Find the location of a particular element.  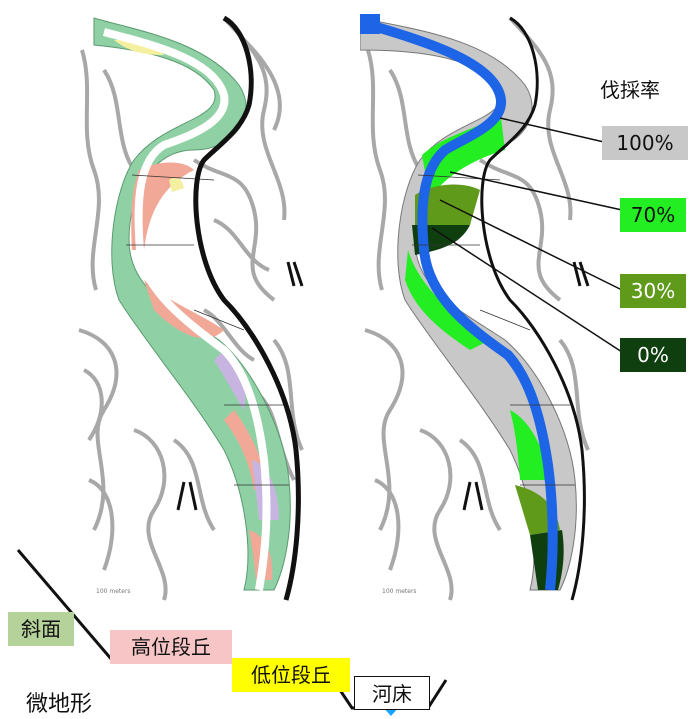

legend-leader-lines is located at coordinates (527, 235).